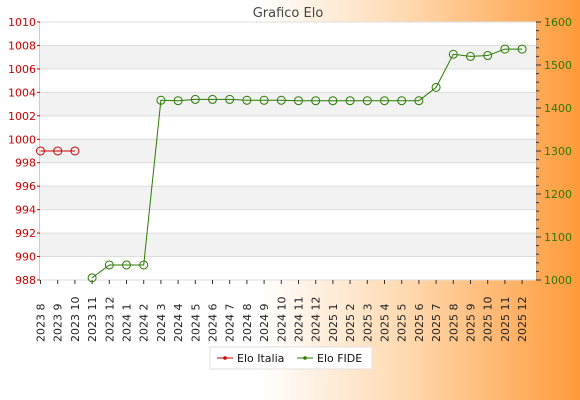  Describe the element at coordinates (558, 194) in the screenshot. I see `right-tick-label: 1200` at that location.